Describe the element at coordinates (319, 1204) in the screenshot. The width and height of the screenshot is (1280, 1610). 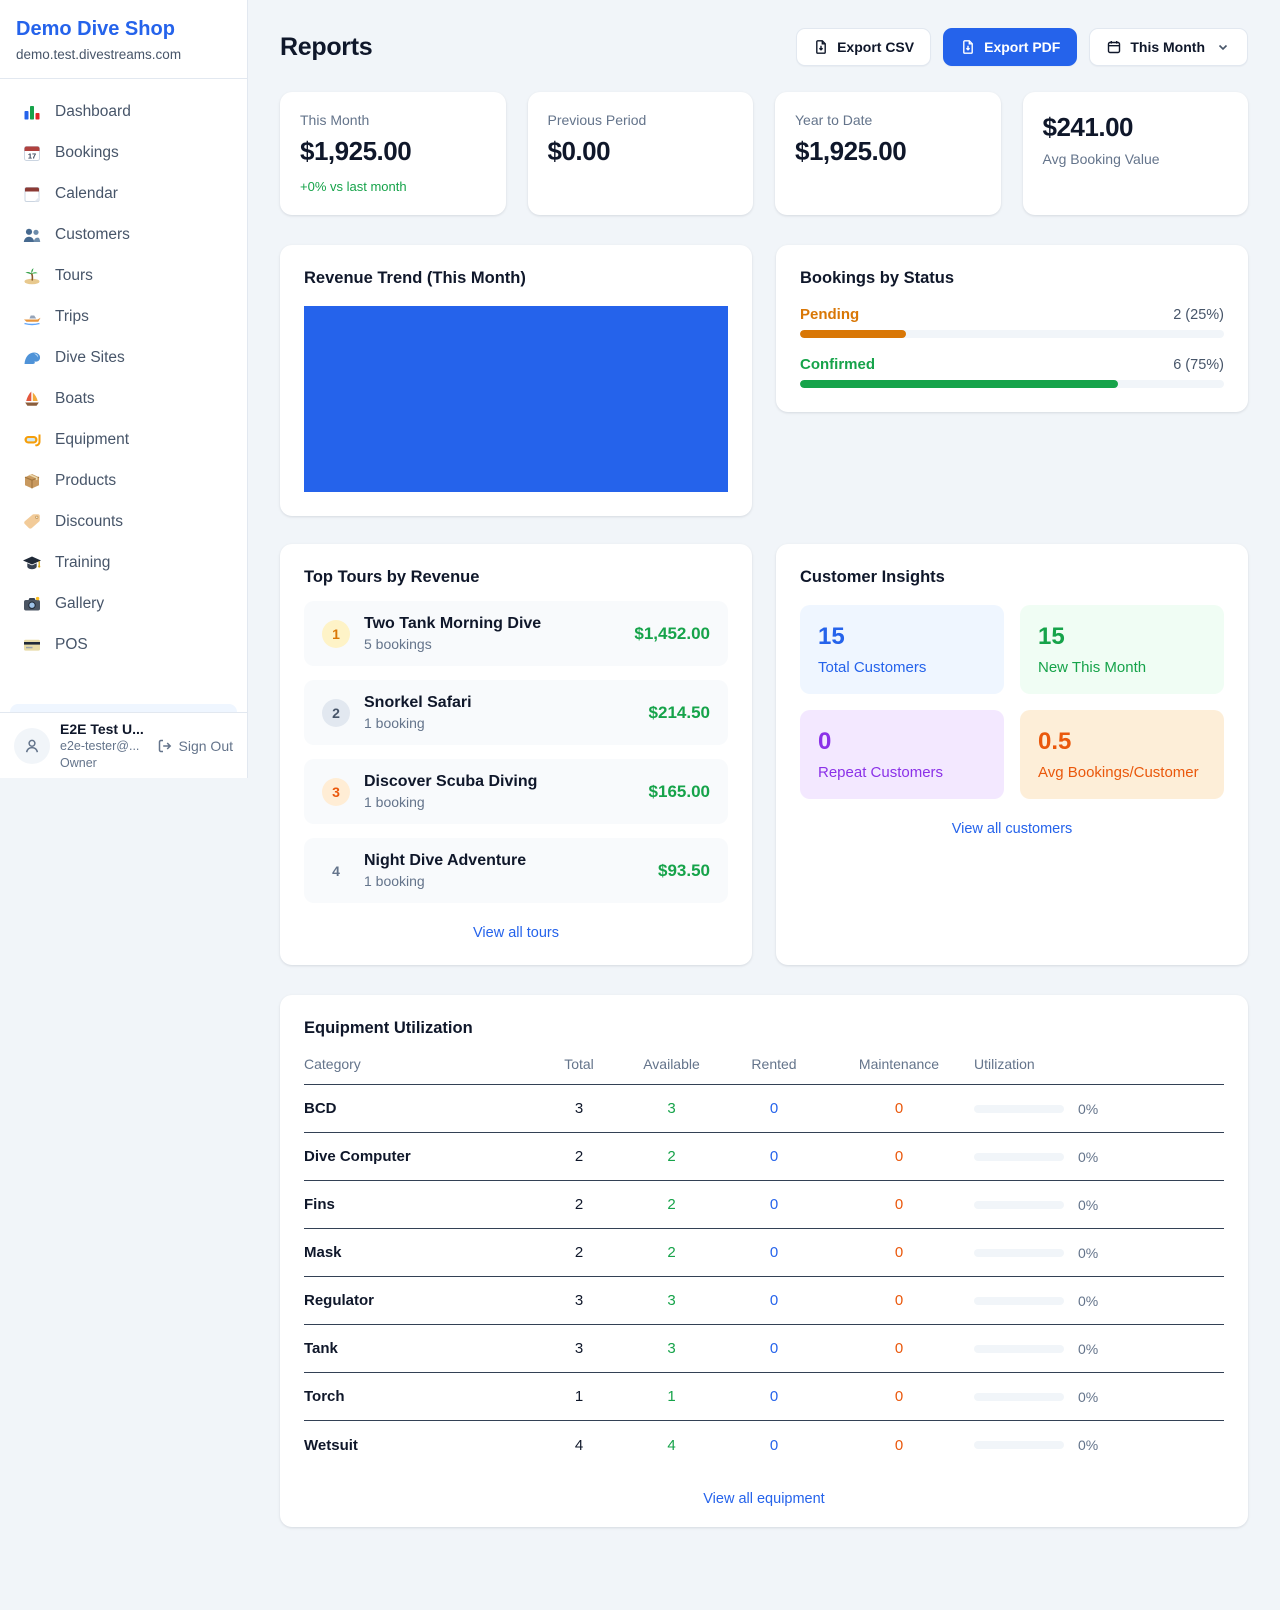
I see `cell-category: Fins` at that location.